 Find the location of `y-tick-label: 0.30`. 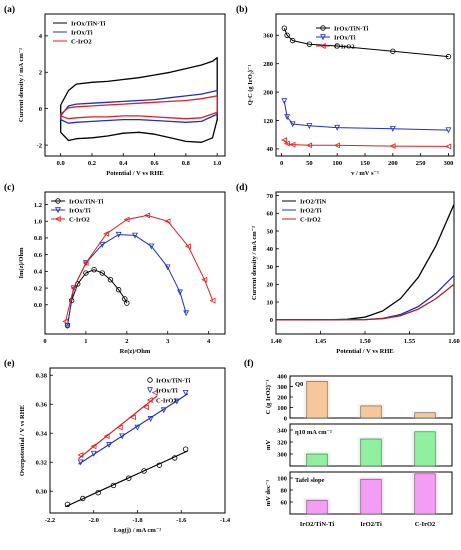

y-tick-label: 0.30 is located at coordinates (41, 492).